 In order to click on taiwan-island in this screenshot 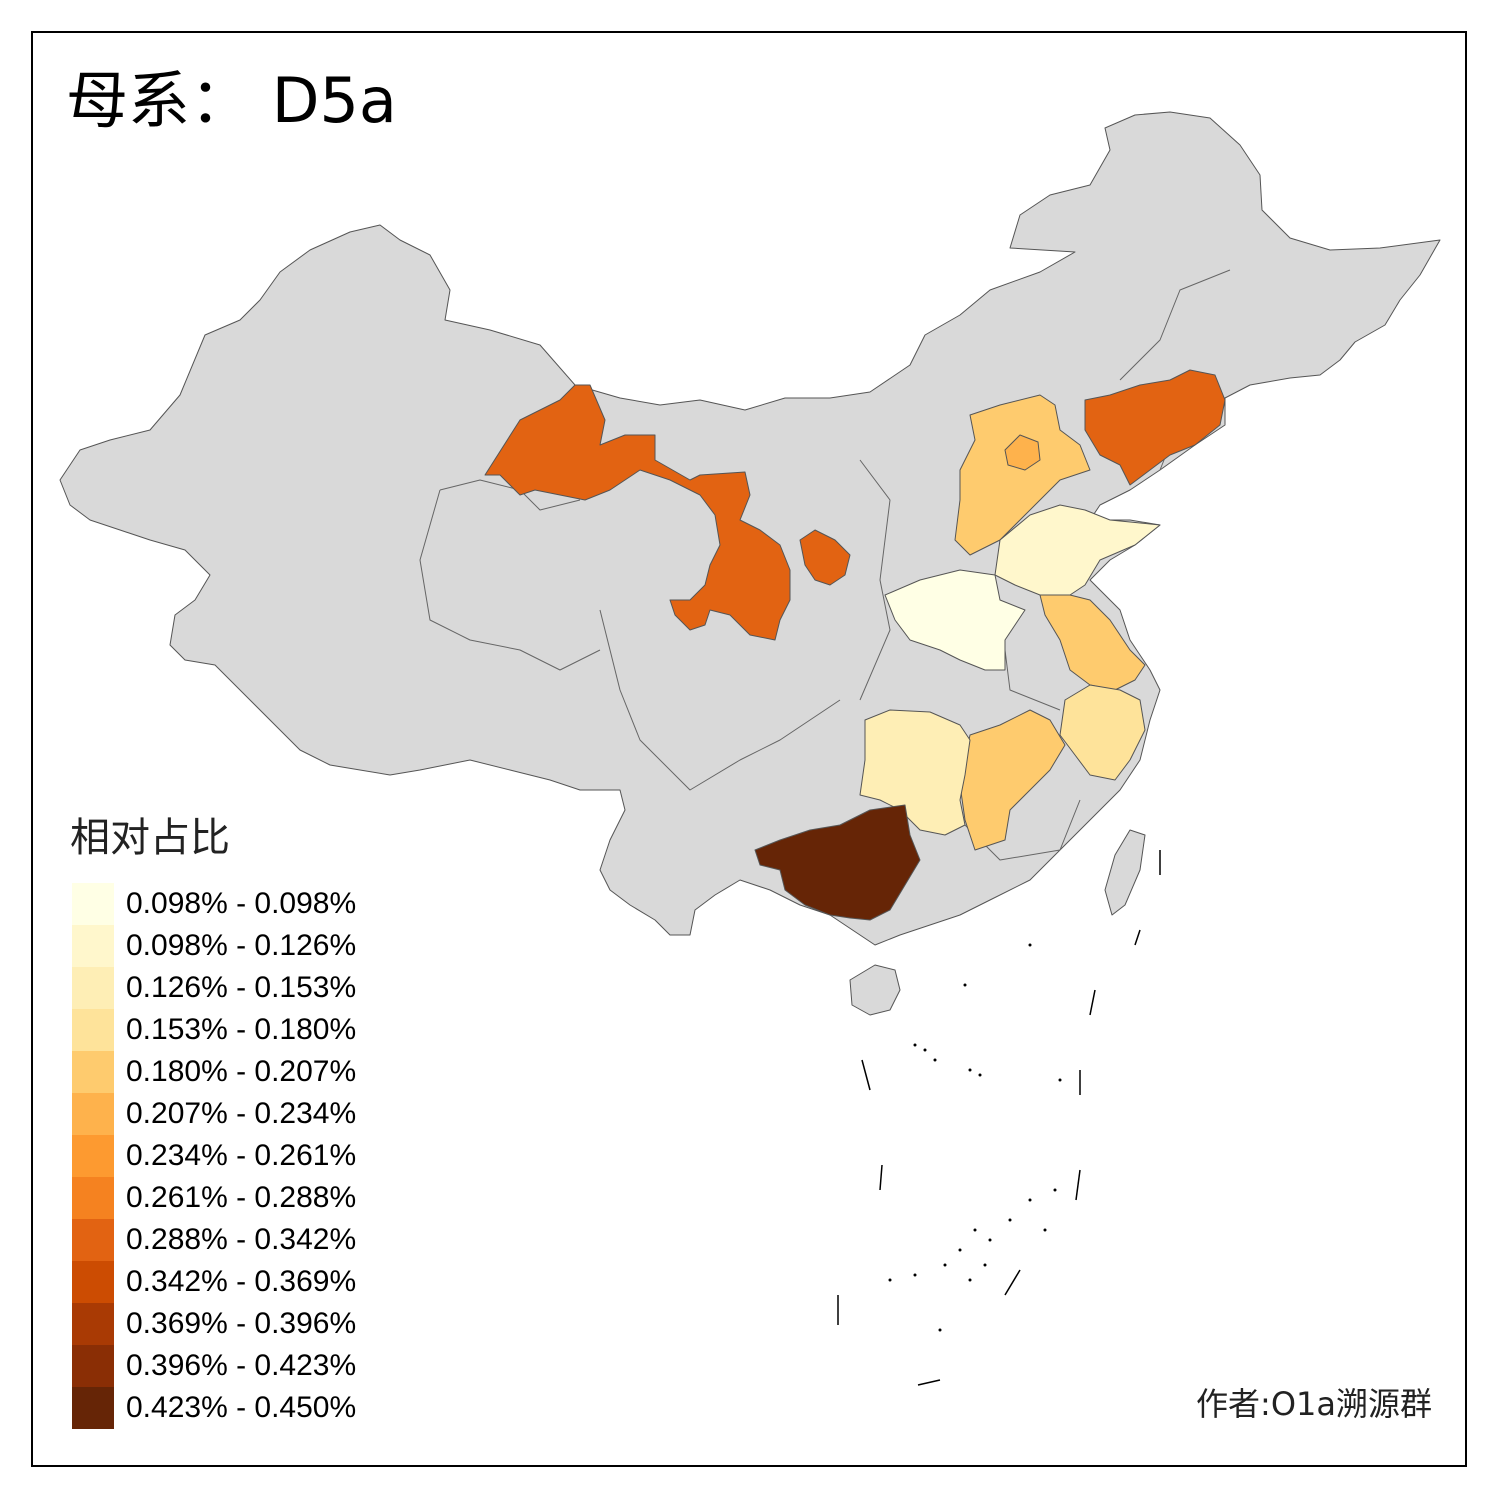, I will do `click(1125, 872)`.